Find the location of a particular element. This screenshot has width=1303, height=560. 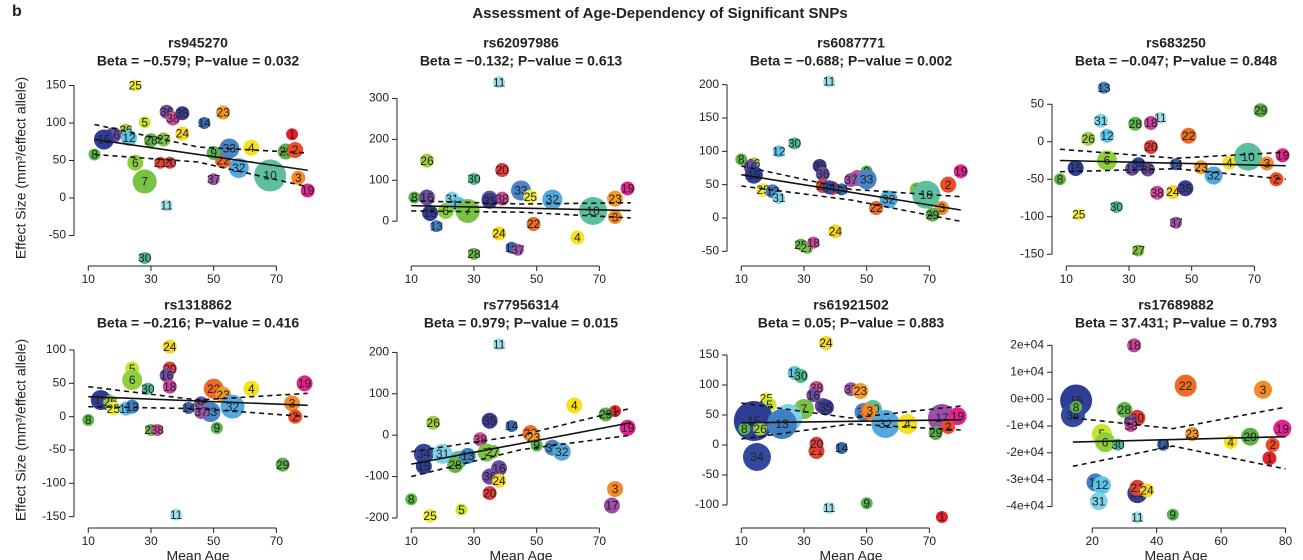

bubble-label: 12 is located at coordinates (779, 152).